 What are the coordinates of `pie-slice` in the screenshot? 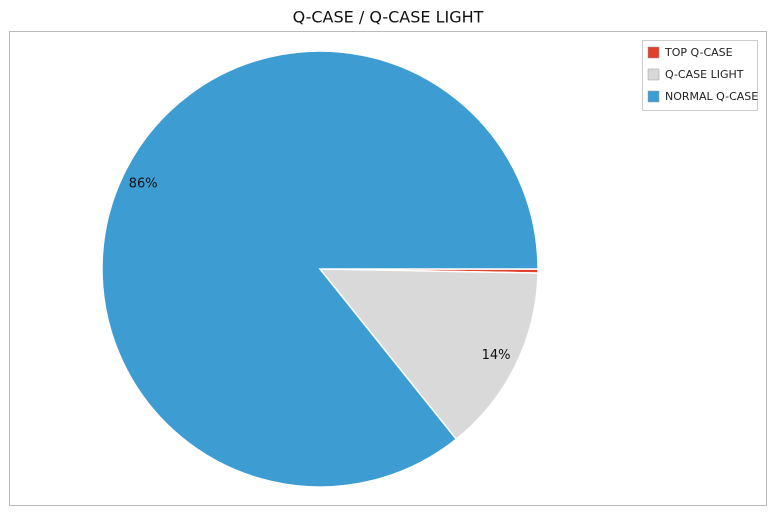 It's located at (428, 354).